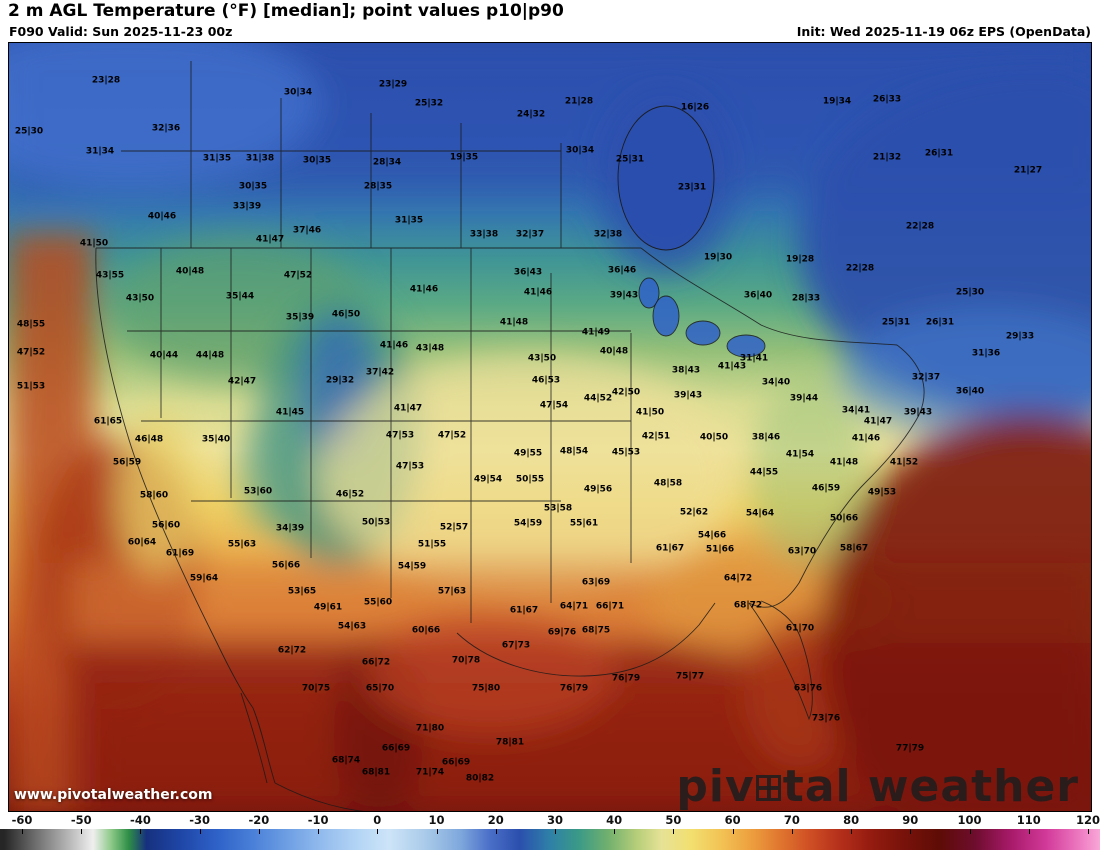 This screenshot has height=850, width=1100. What do you see at coordinates (290, 528) in the screenshot?
I see `point-value: 34|39` at bounding box center [290, 528].